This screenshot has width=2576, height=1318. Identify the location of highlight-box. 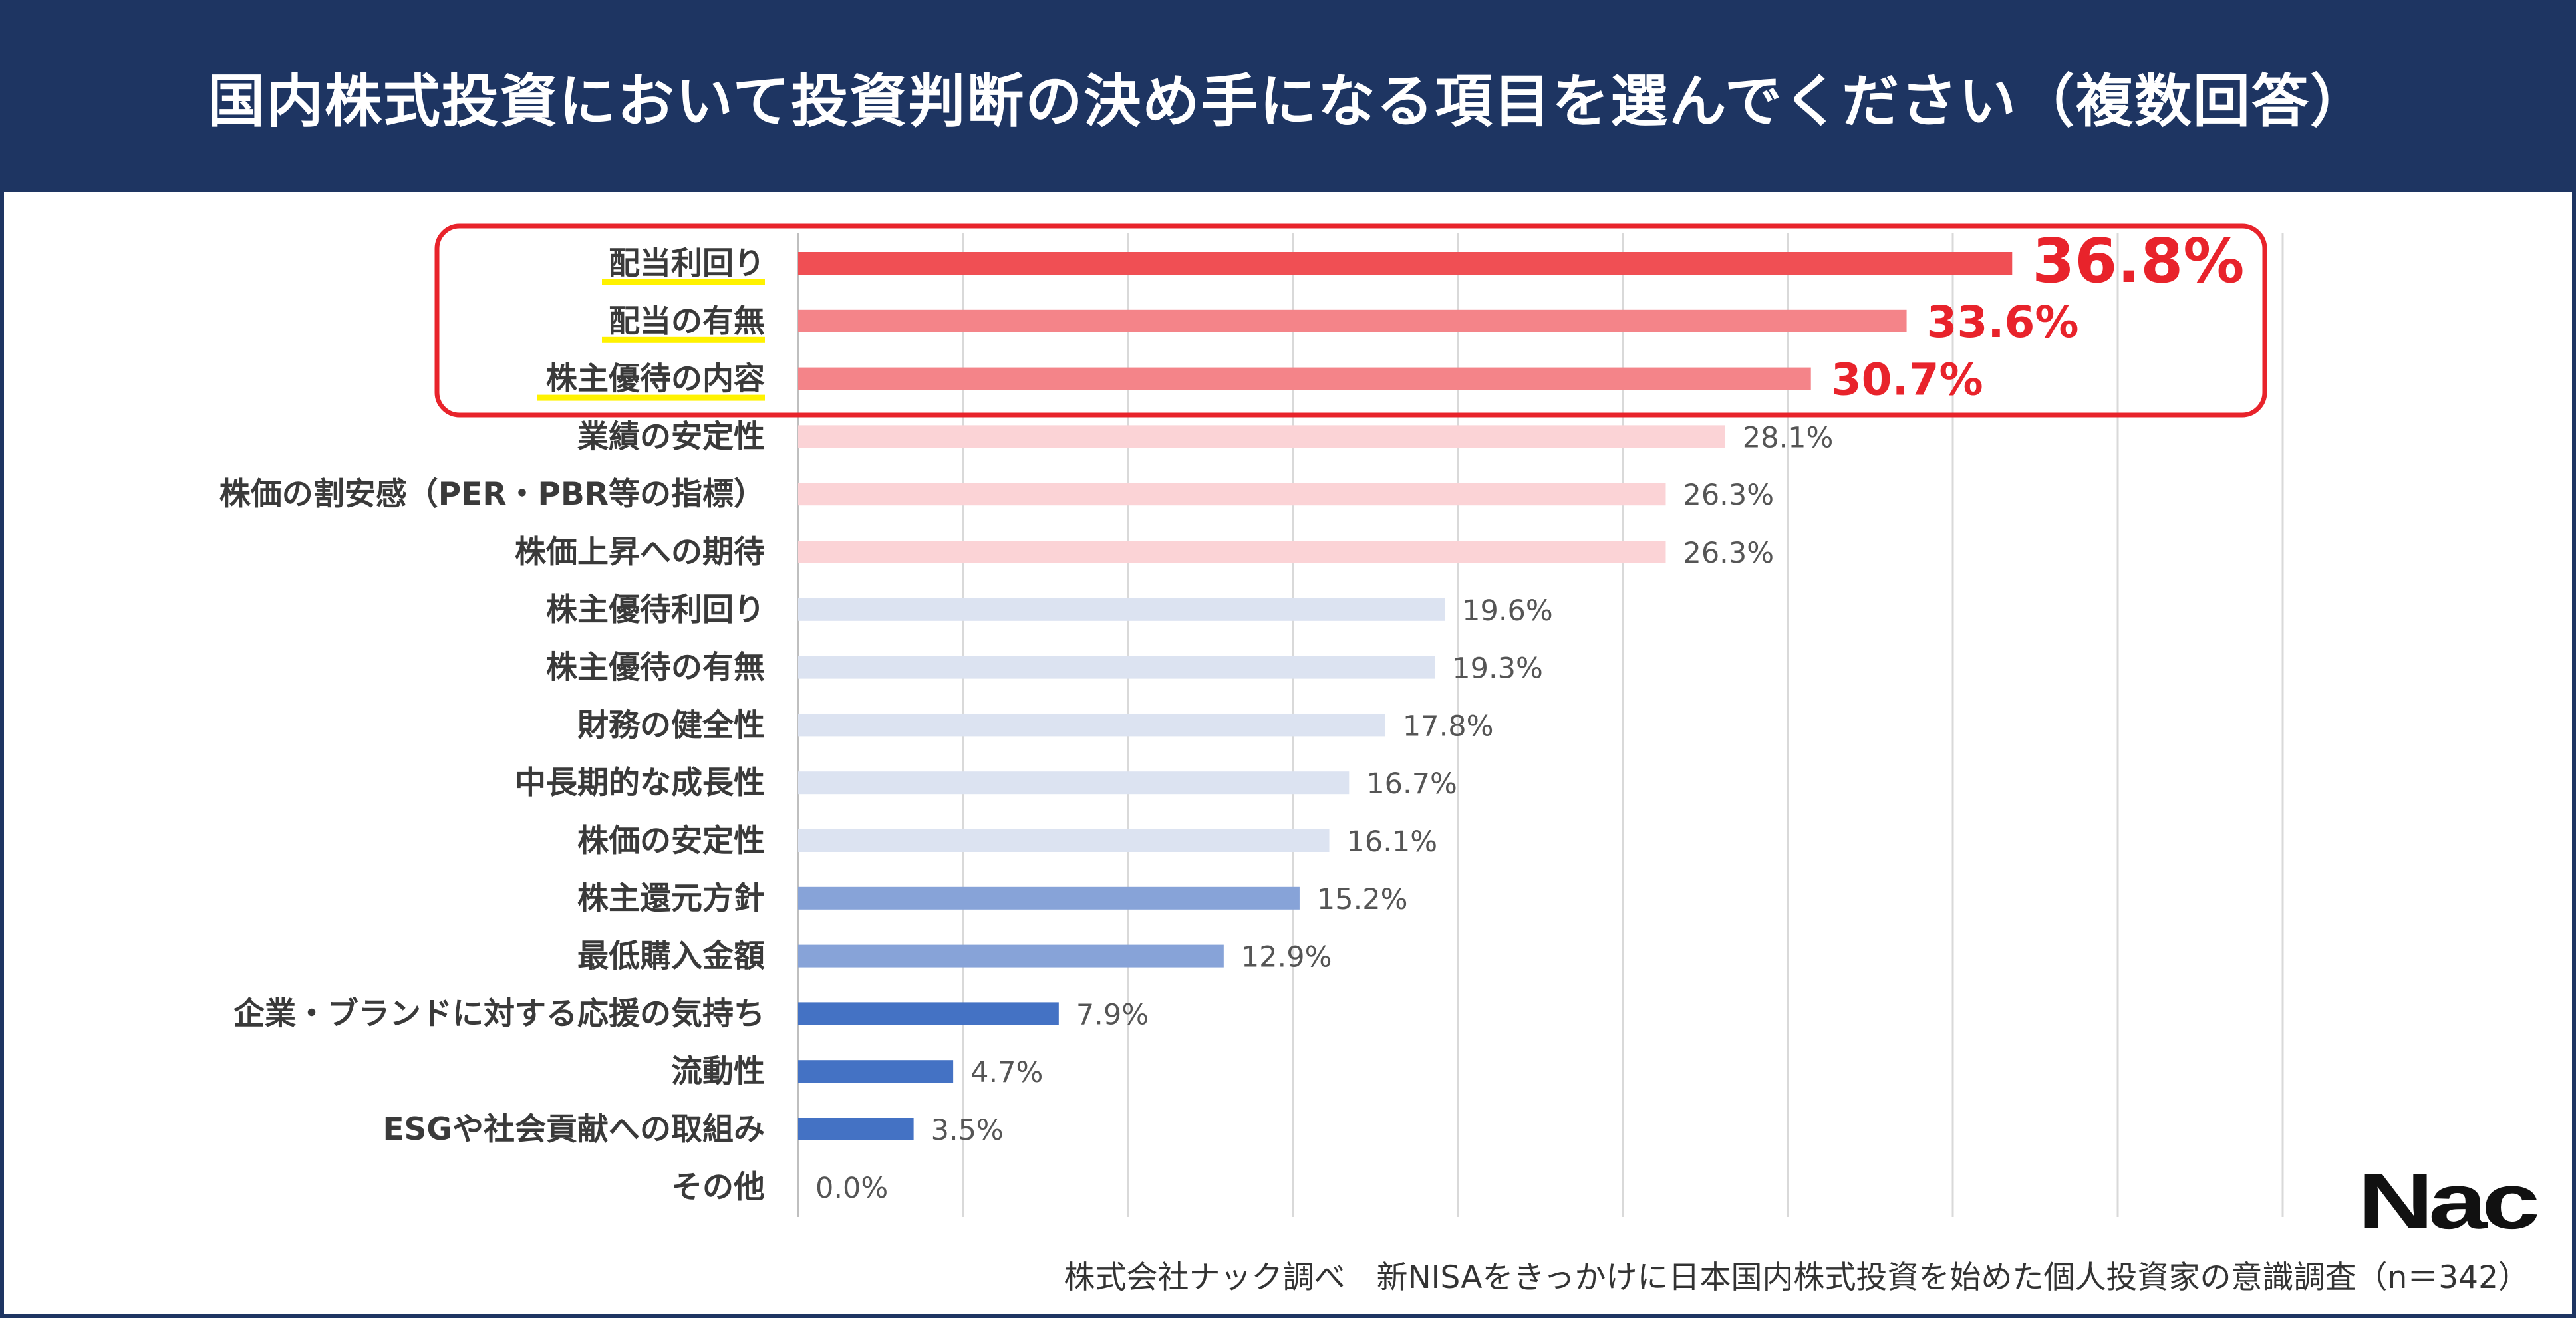
(1350, 320).